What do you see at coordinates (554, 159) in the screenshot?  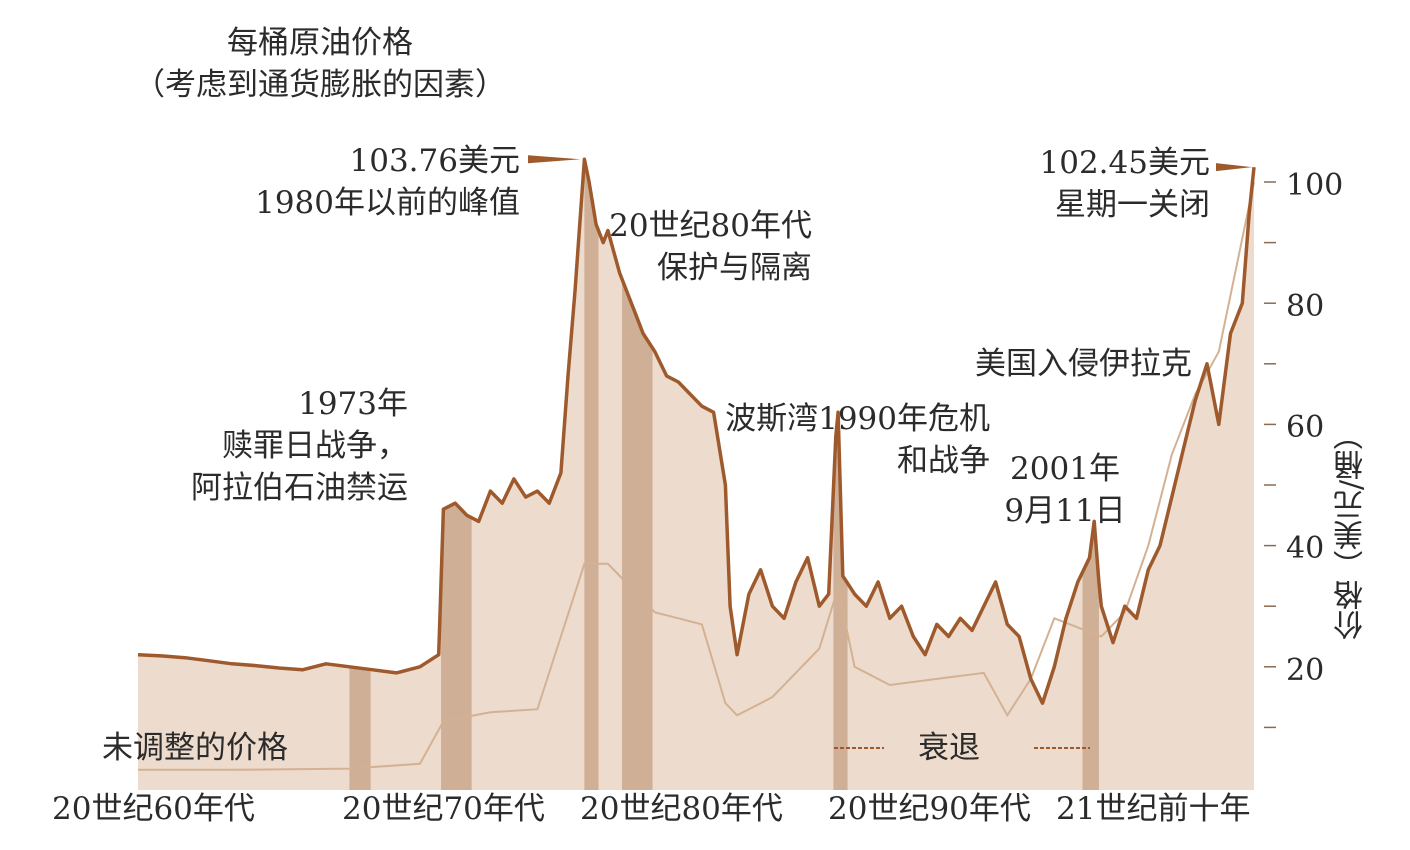 I see `leader-1980-peak` at bounding box center [554, 159].